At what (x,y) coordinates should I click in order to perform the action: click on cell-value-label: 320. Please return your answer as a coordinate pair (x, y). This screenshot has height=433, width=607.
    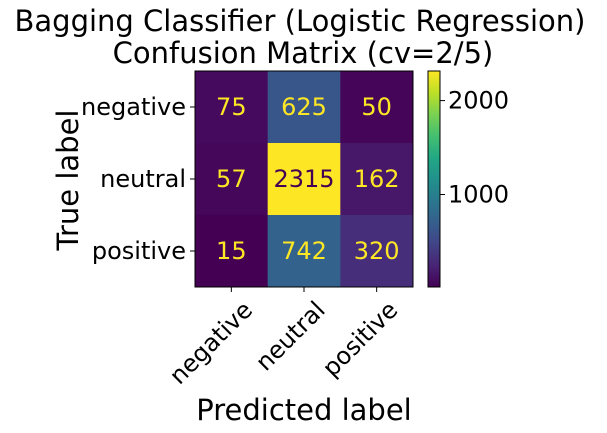
    Looking at the image, I should click on (377, 251).